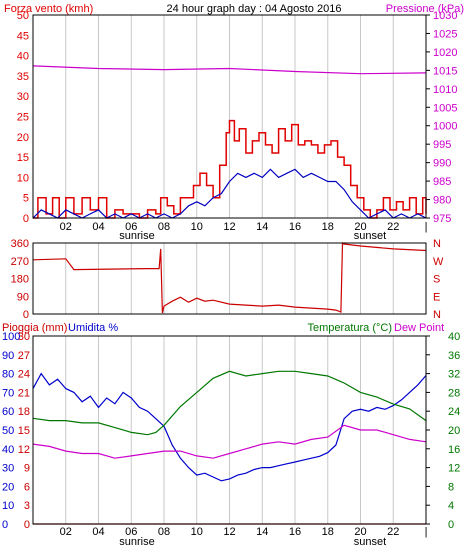 Image resolution: width=467 pixels, height=559 pixels. Describe the element at coordinates (23, 36) in the screenshot. I see `wind-y-tick: 45` at that location.